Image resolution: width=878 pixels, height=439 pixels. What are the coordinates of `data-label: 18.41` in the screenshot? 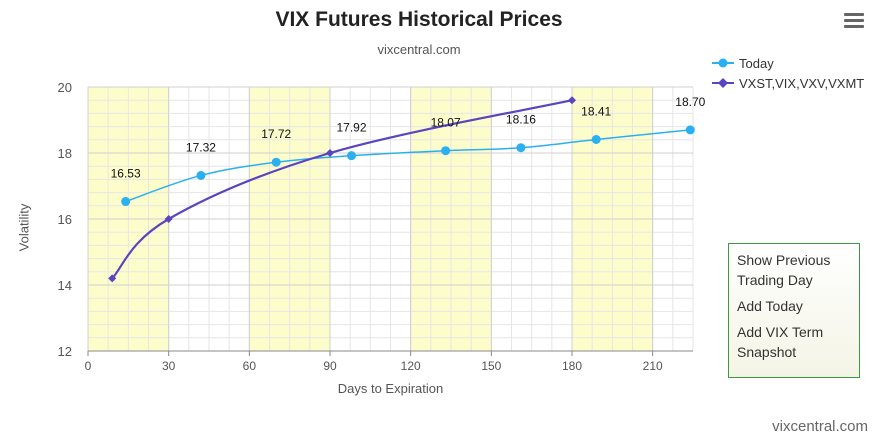 It's located at (596, 111).